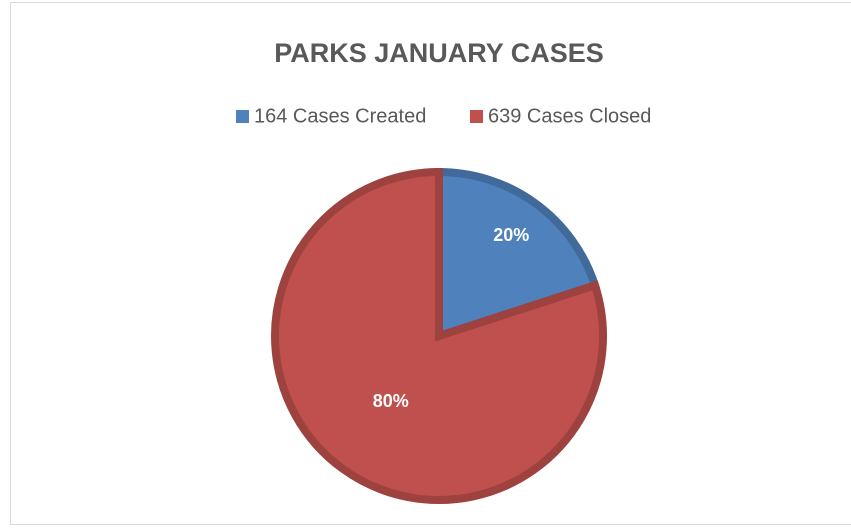 This screenshot has height=528, width=851. What do you see at coordinates (569, 116) in the screenshot?
I see `legend-label: 639 Cases Closed` at bounding box center [569, 116].